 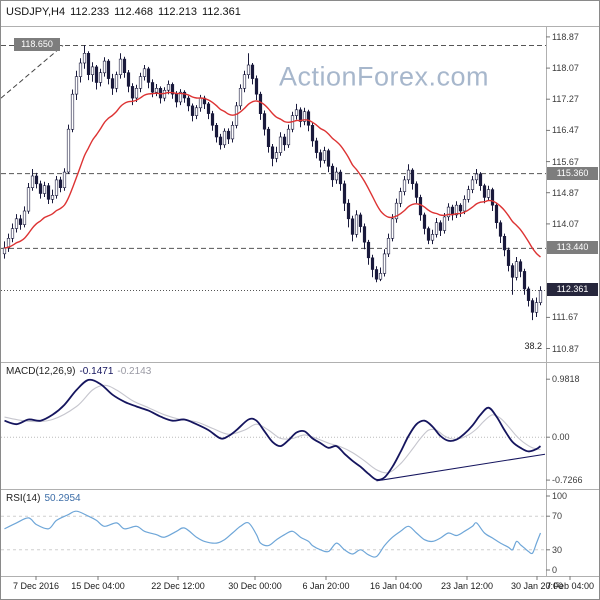 I want to click on fib-38-2-label: 38.2, so click(x=533, y=346).